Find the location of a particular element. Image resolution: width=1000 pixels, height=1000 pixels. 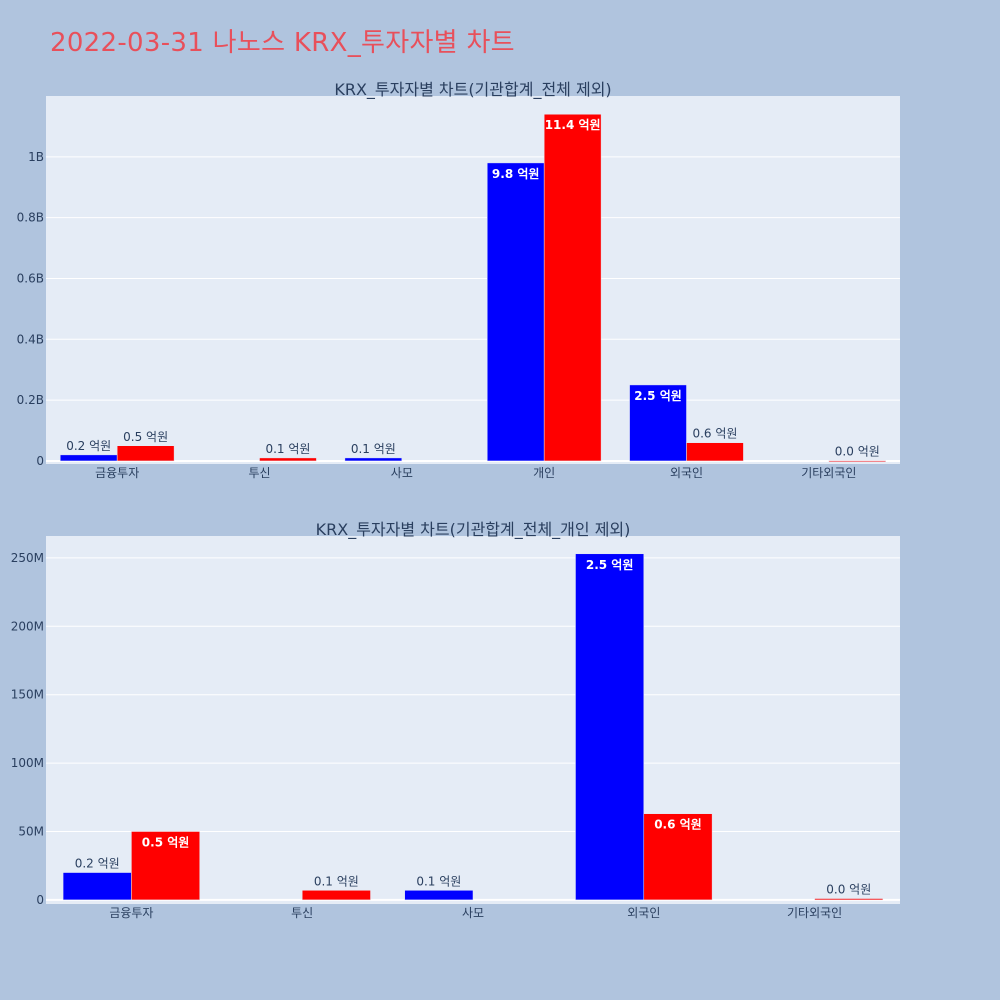

page-title: 2022-03-31 나노스 KRX_투자자별 차트 is located at coordinates (282, 43).